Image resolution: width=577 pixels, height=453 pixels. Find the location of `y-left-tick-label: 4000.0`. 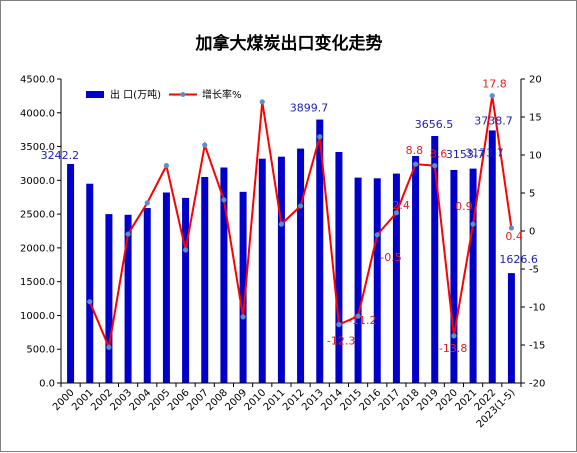

y-left-tick-label: 4000.0 is located at coordinates (37, 113).